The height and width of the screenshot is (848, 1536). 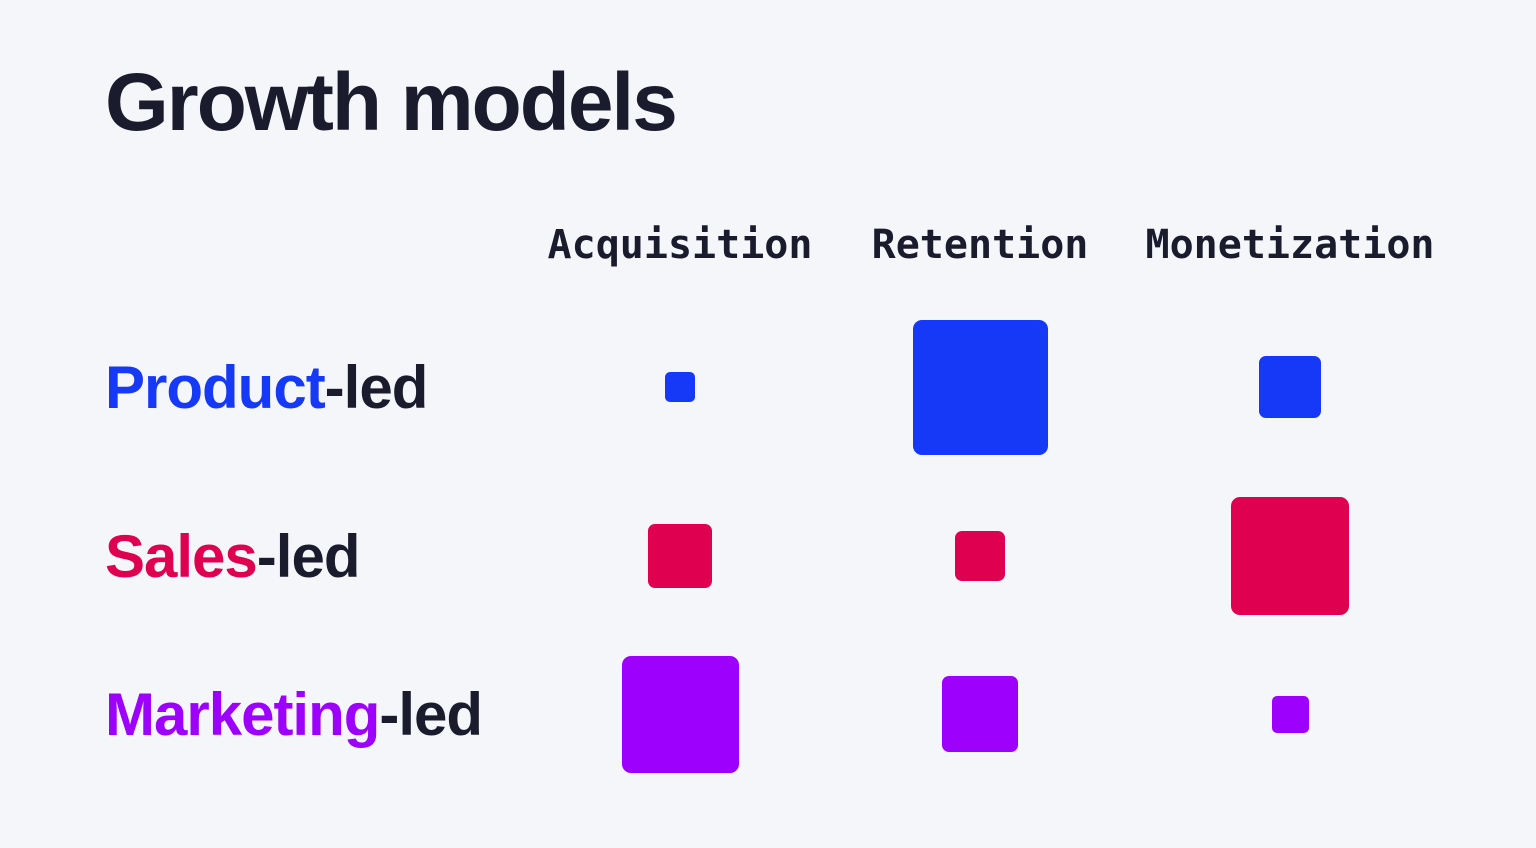 What do you see at coordinates (267, 245) in the screenshot?
I see `matrix-corner` at bounding box center [267, 245].